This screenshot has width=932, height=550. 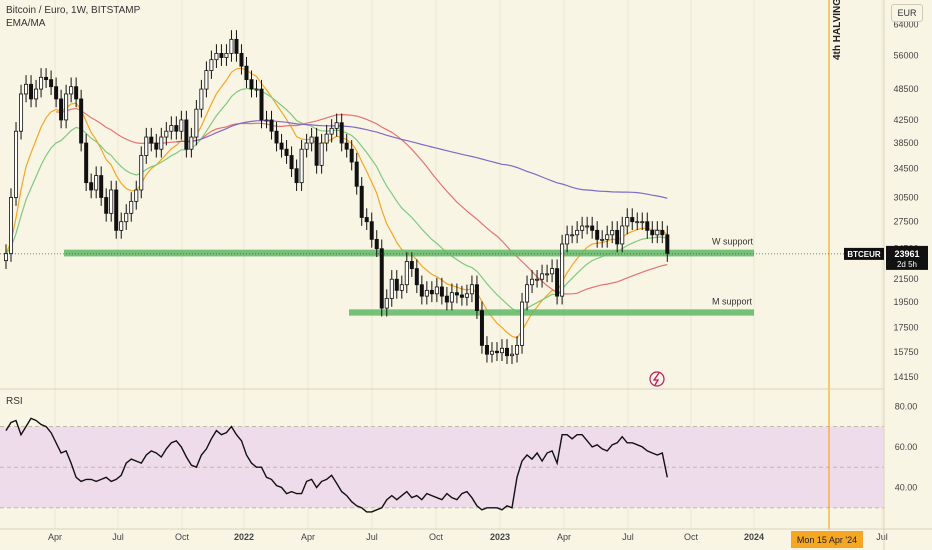 I want to click on rsi-line-group, so click(x=336, y=465).